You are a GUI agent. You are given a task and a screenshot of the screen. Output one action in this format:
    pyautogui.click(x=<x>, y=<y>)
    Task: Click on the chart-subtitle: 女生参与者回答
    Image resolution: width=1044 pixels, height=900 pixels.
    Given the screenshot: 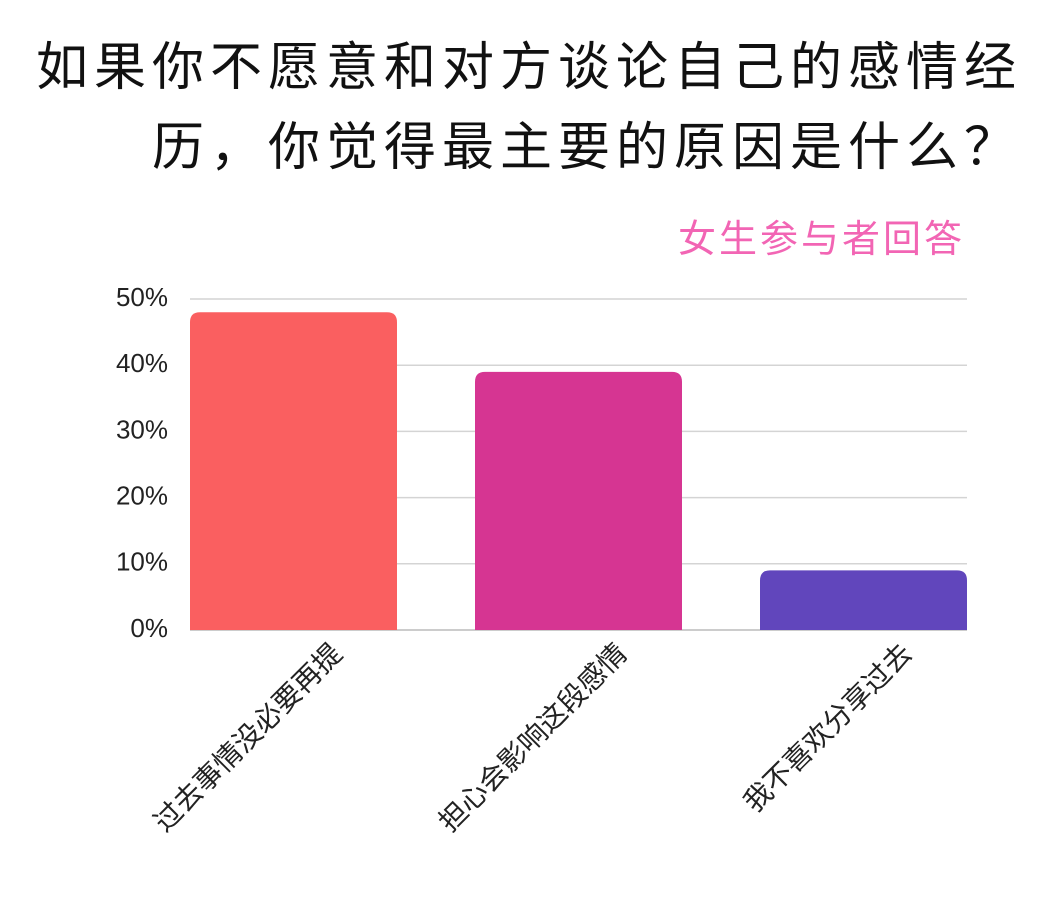 What is the action you would take?
    pyautogui.click(x=821, y=239)
    